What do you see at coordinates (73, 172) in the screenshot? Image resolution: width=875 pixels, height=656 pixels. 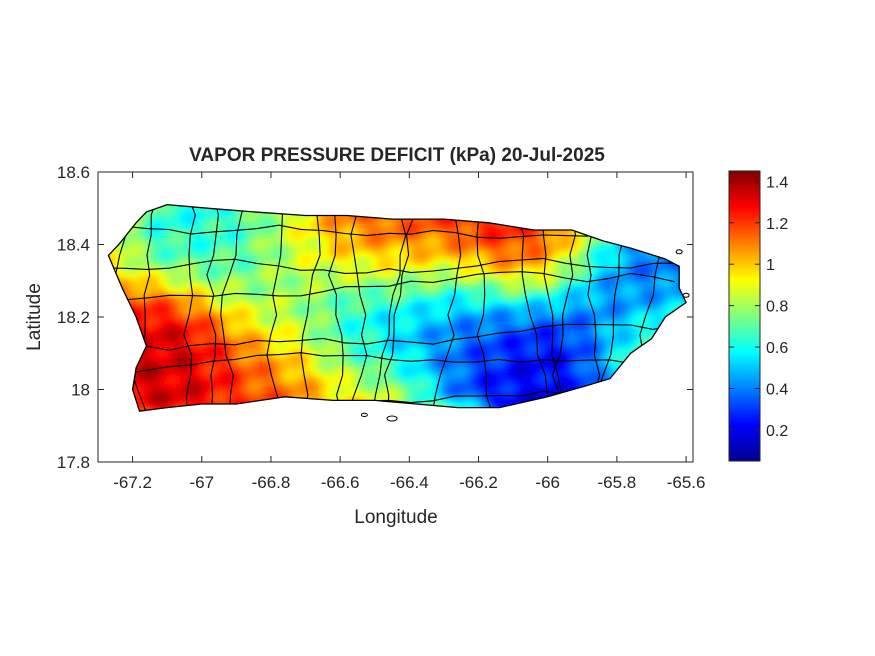 I see `y-tick-label: 18.6` at bounding box center [73, 172].